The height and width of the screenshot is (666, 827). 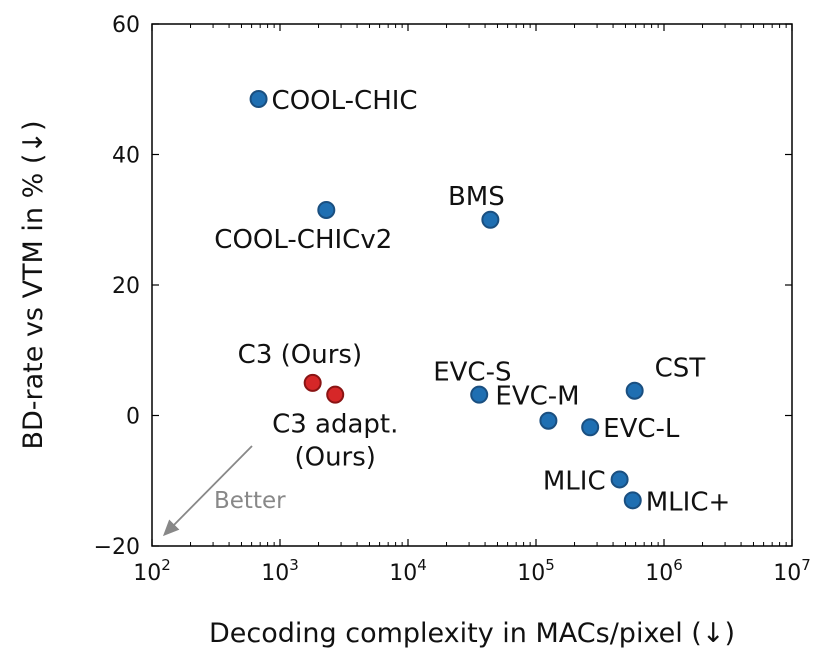 What do you see at coordinates (250, 501) in the screenshot?
I see `better-annotation: Better` at bounding box center [250, 501].